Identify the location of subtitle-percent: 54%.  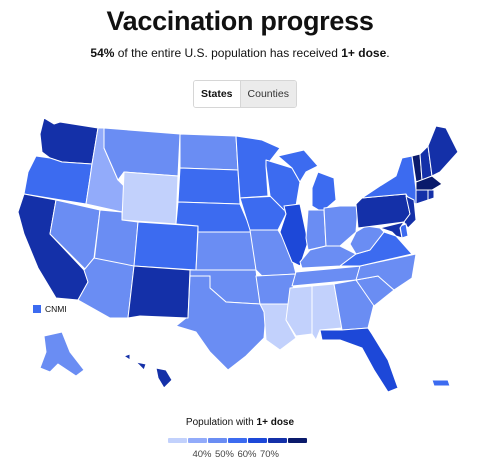
(102, 53).